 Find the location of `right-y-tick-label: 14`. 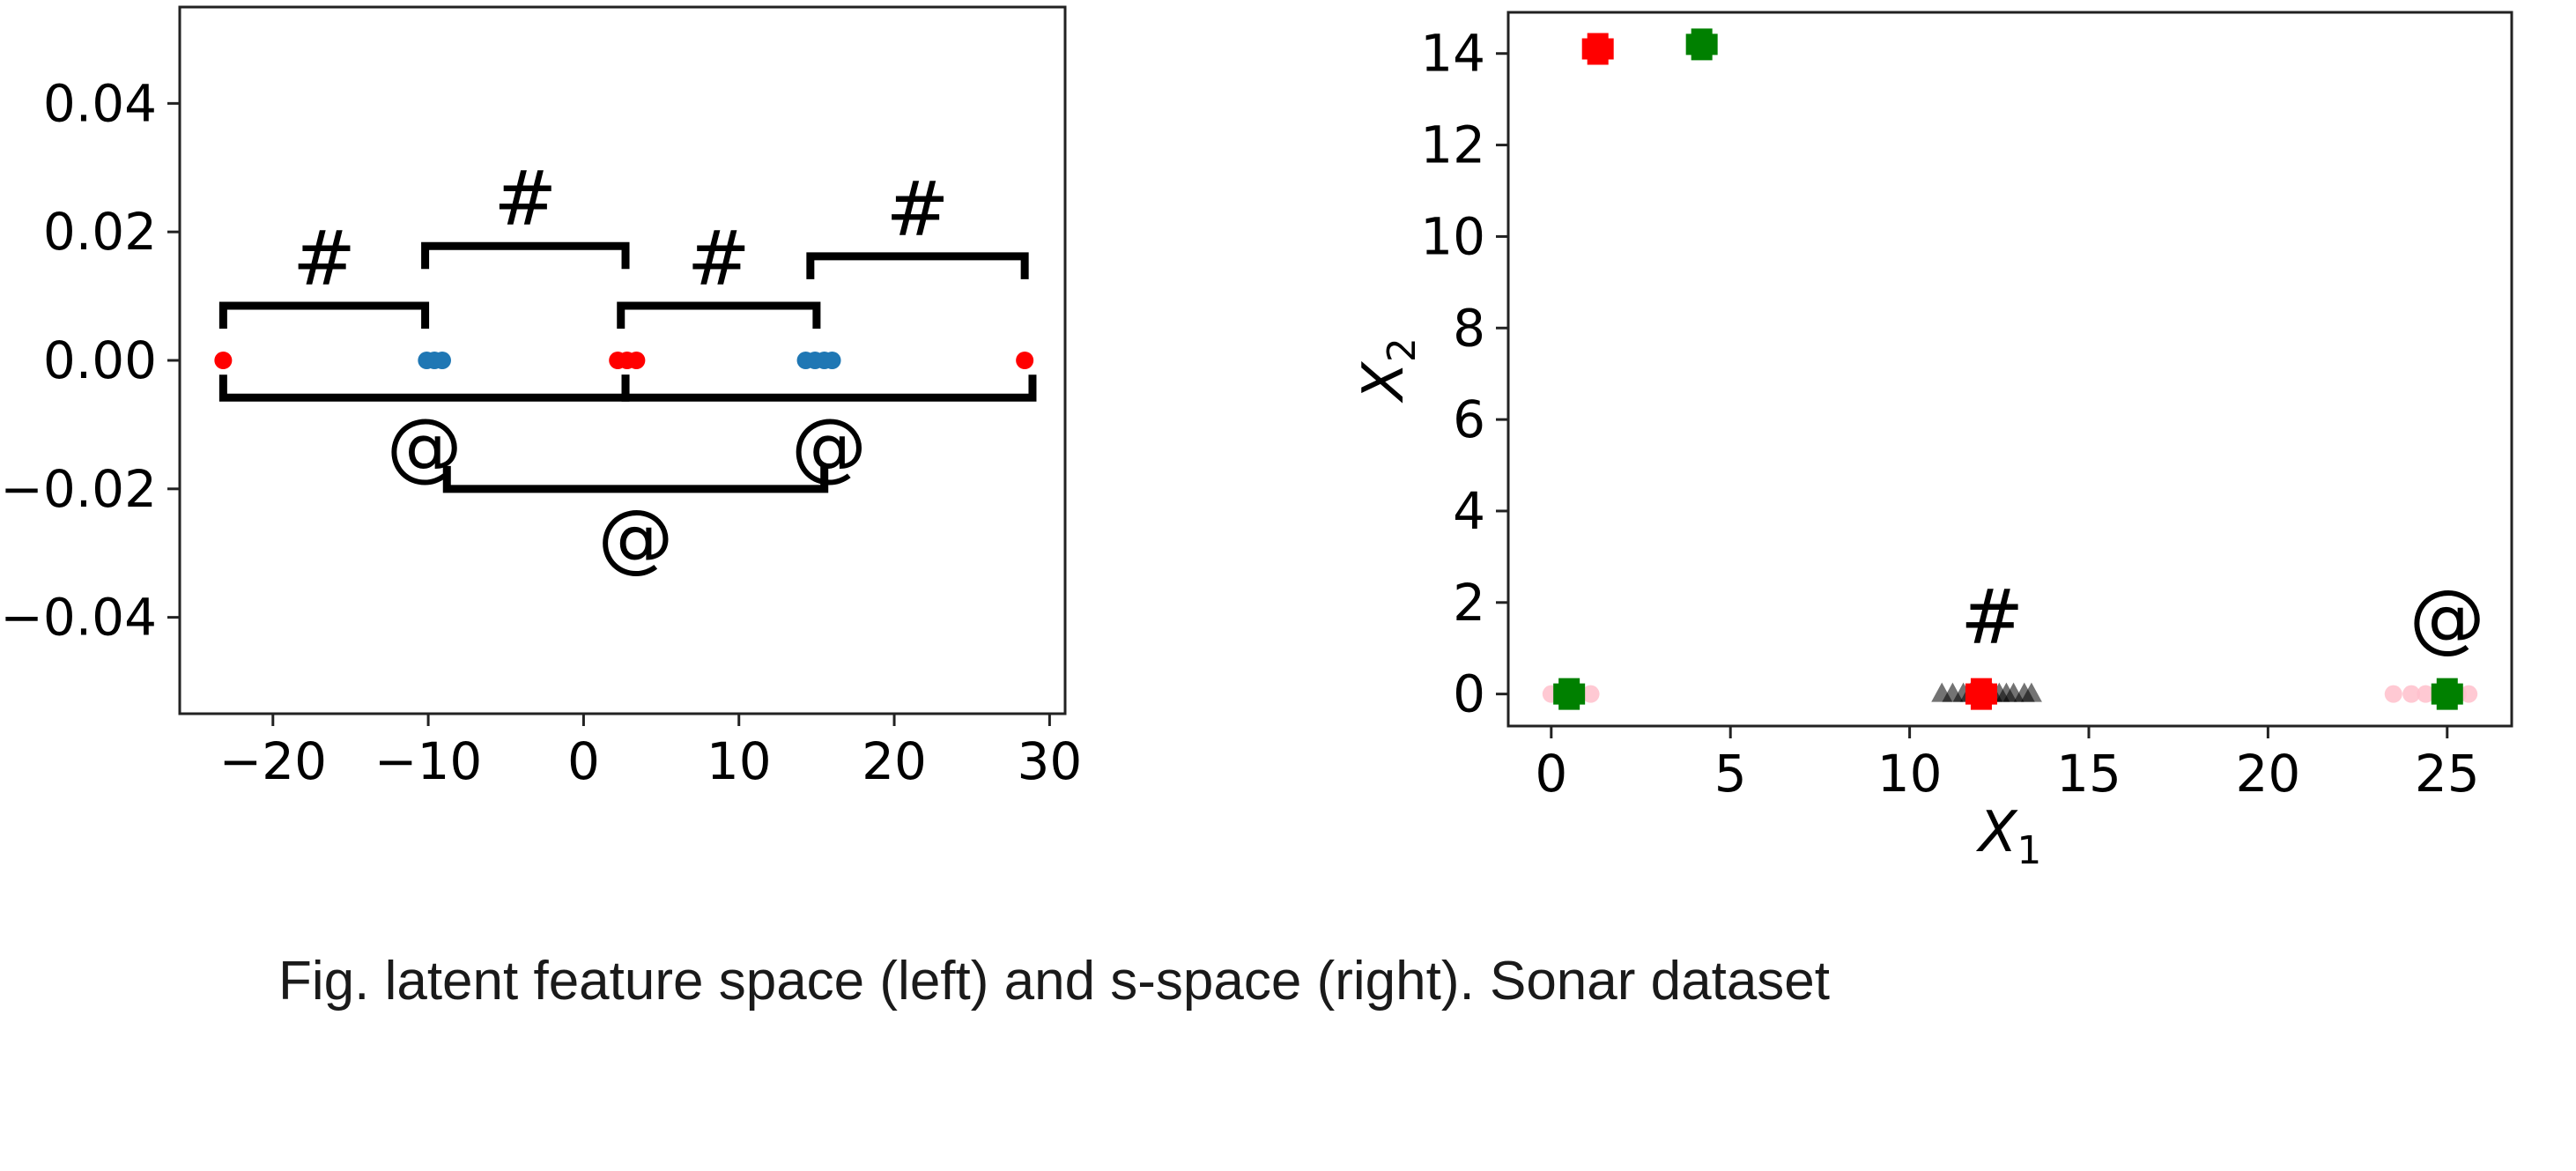

right-y-tick-label: 14 is located at coordinates (1452, 54).